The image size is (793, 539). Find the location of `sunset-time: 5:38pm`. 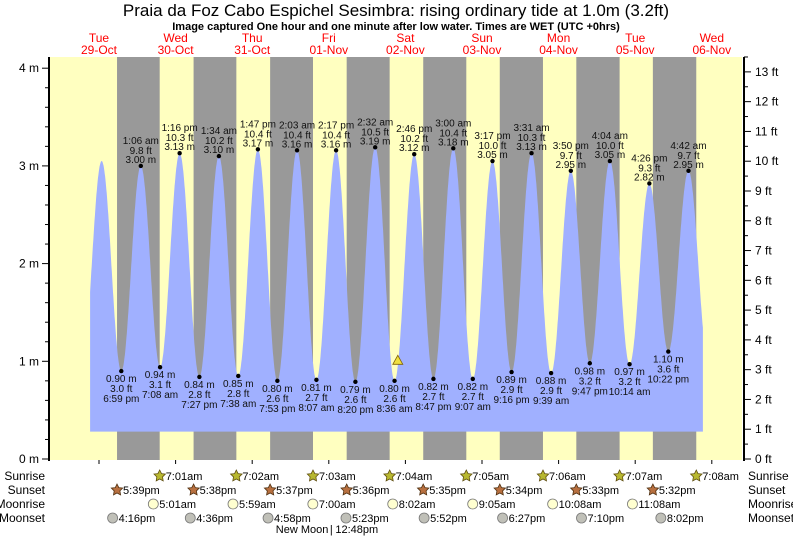

sunset-time: 5:38pm is located at coordinates (218, 491).